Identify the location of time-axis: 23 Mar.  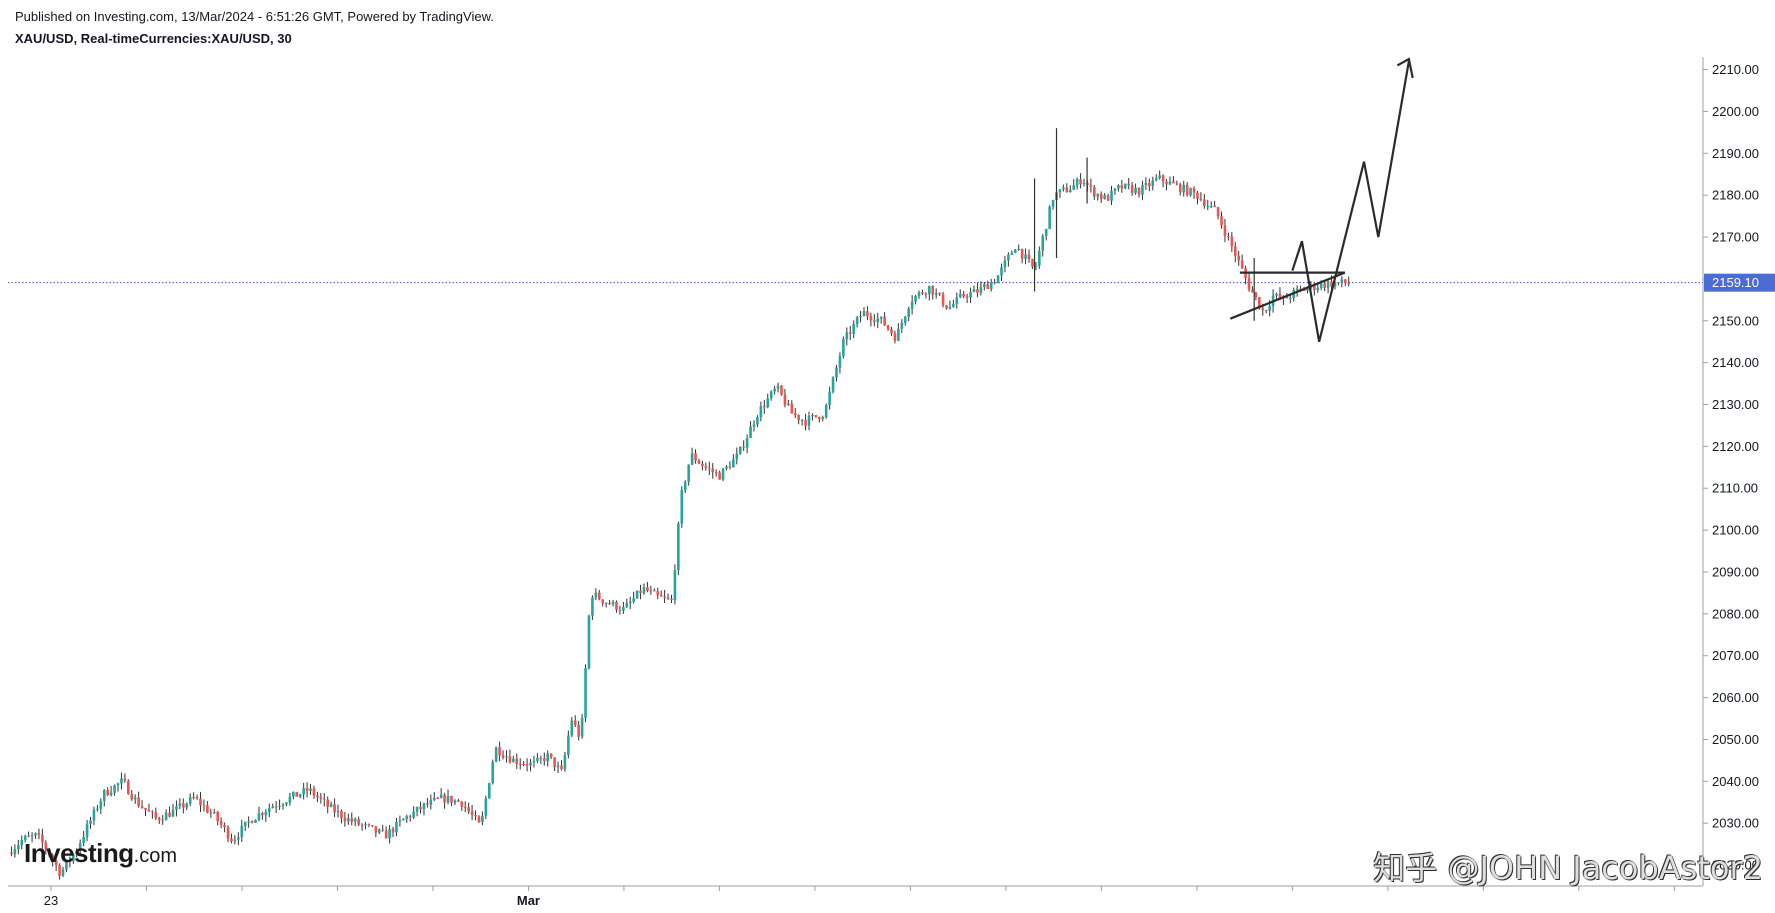
(855, 896).